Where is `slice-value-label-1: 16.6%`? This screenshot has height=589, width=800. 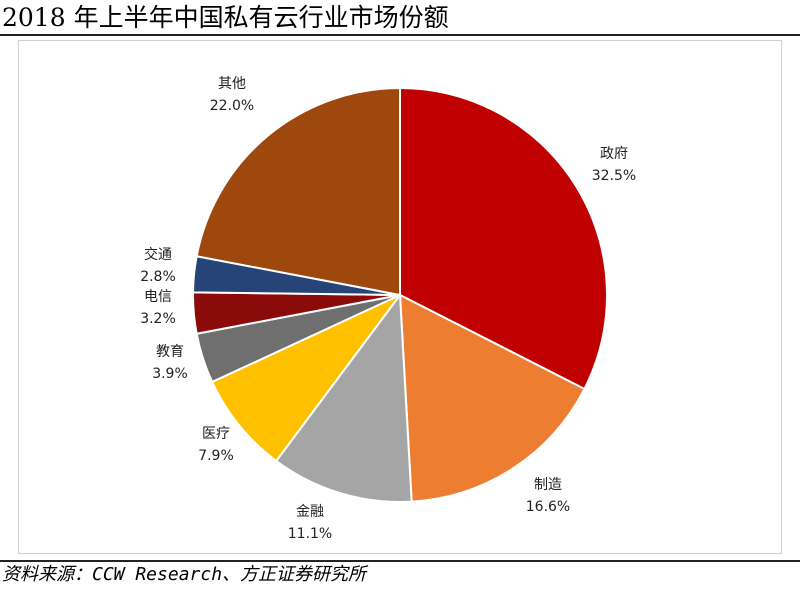 slice-value-label-1: 16.6% is located at coordinates (548, 507).